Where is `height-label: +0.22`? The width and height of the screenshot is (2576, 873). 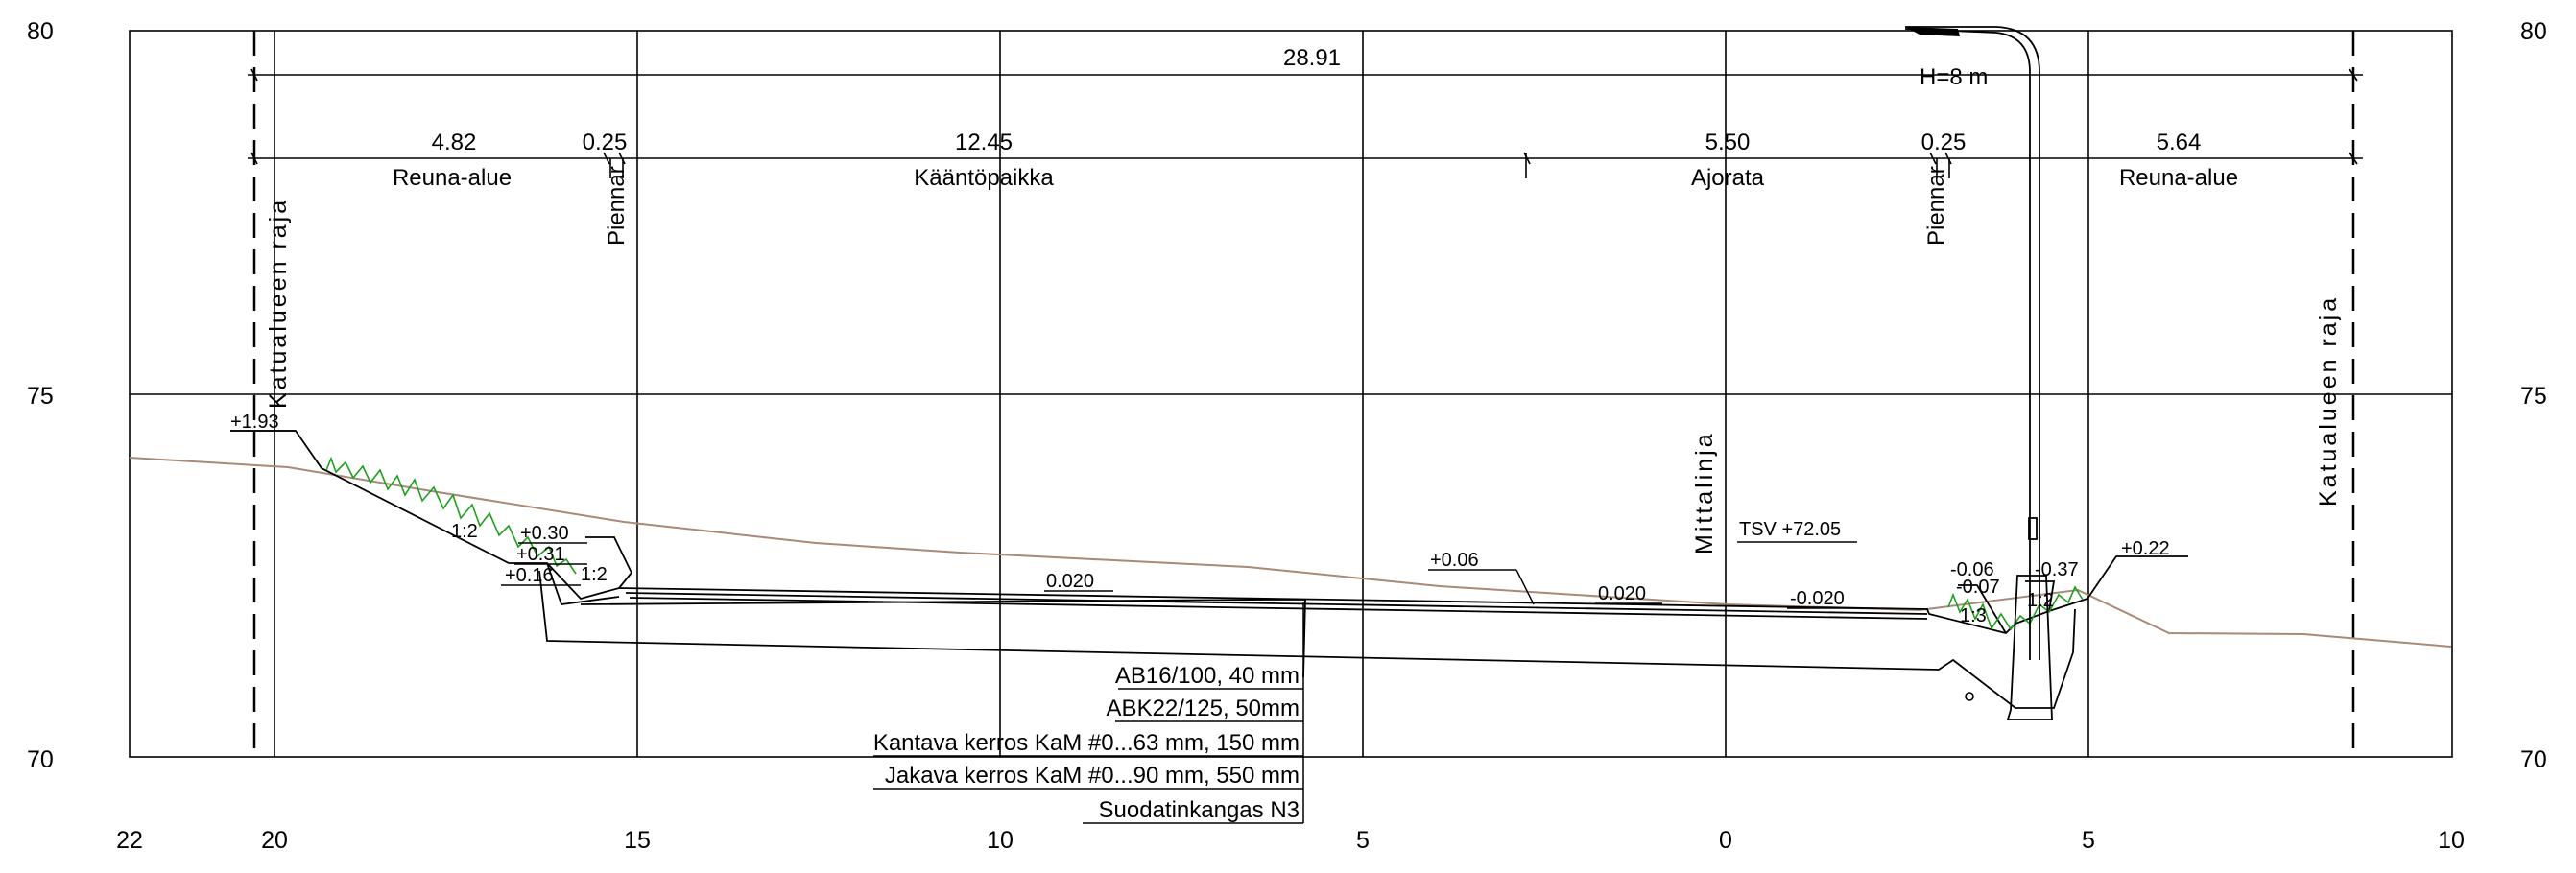
height-label: +0.22 is located at coordinates (2145, 549).